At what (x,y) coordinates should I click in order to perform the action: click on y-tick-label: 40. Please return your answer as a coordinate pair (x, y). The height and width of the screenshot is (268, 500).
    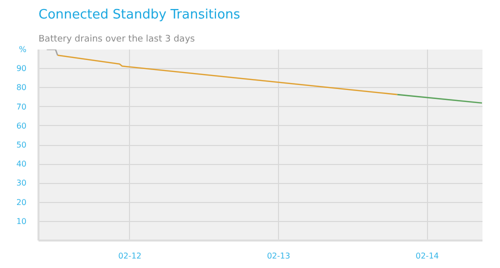
    Looking at the image, I should click on (21, 164).